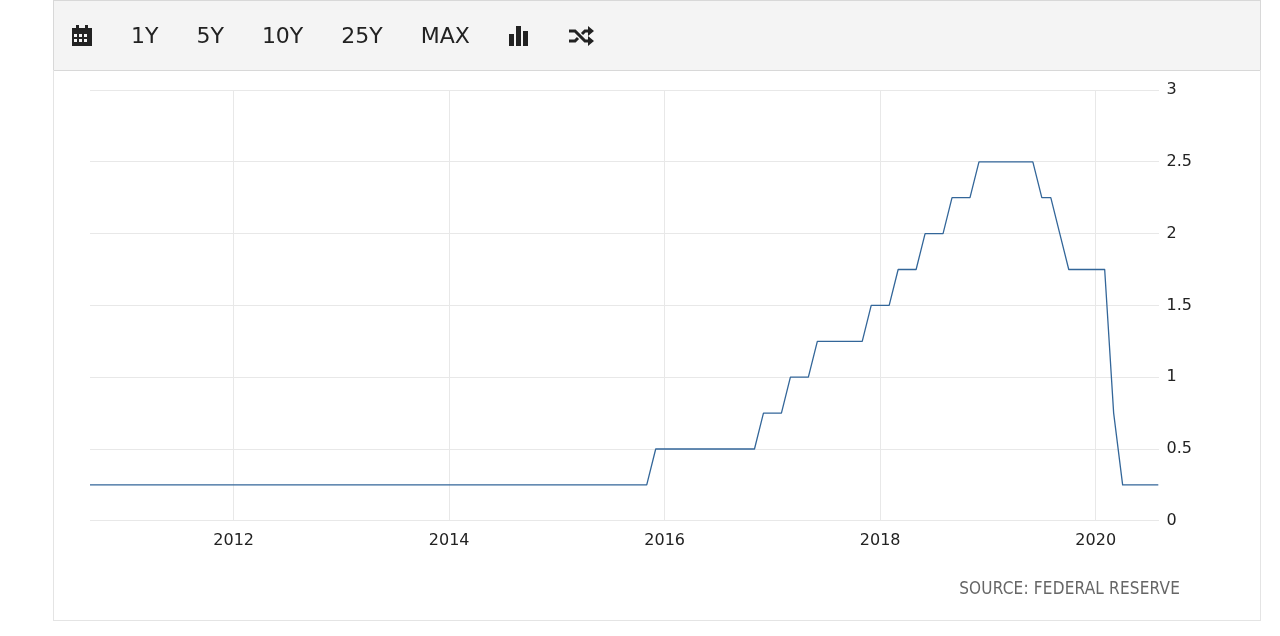 The image size is (1280, 636). What do you see at coordinates (210, 35) in the screenshot?
I see `text: 5Y` at bounding box center [210, 35].